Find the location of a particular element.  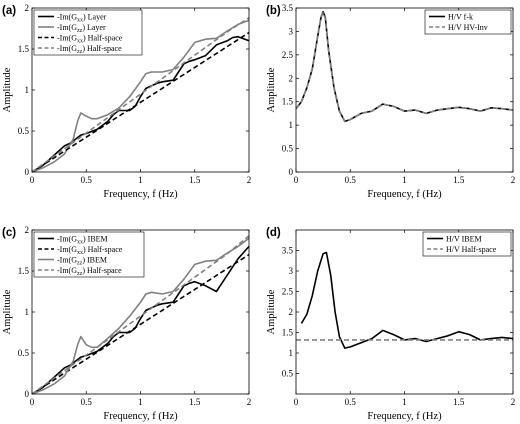

series-line-h-v-hv-inv is located at coordinates (404, 67).